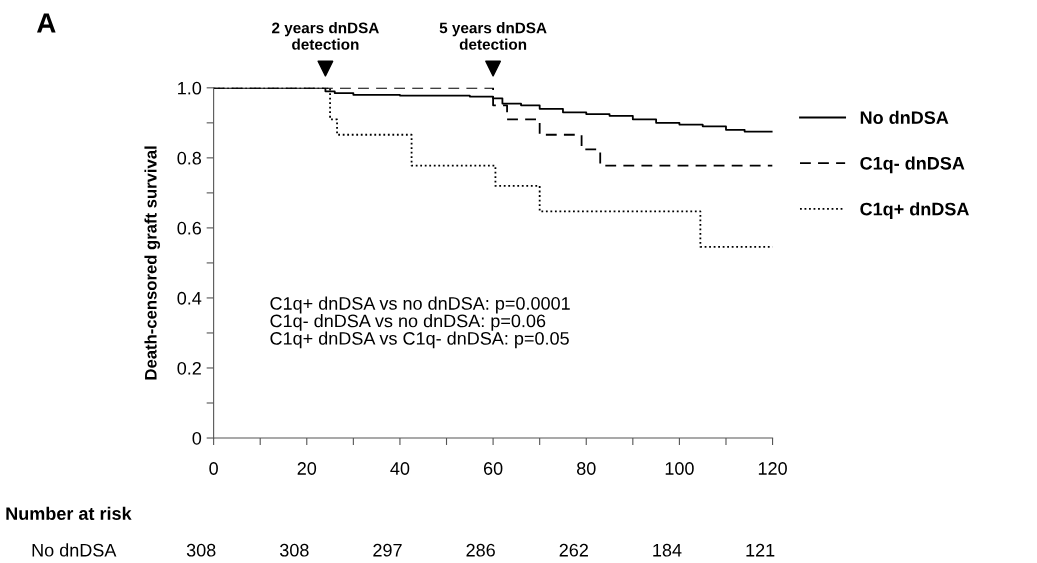  Describe the element at coordinates (904, 117) in the screenshot. I see `legend-label: No dnDSA` at that location.